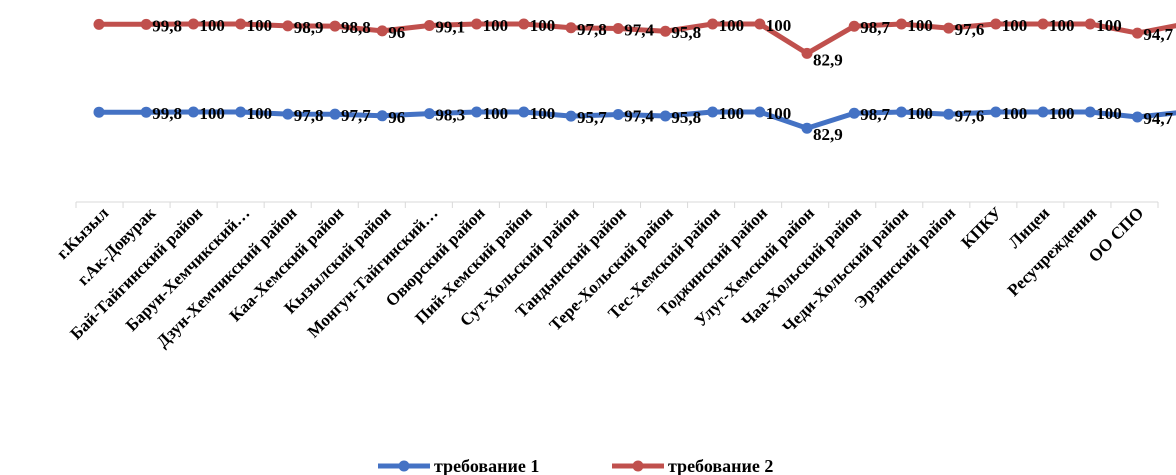 The image size is (1176, 475). Describe the element at coordinates (720, 465) in the screenshot. I see `legend-label-series-2: требование 2` at that location.